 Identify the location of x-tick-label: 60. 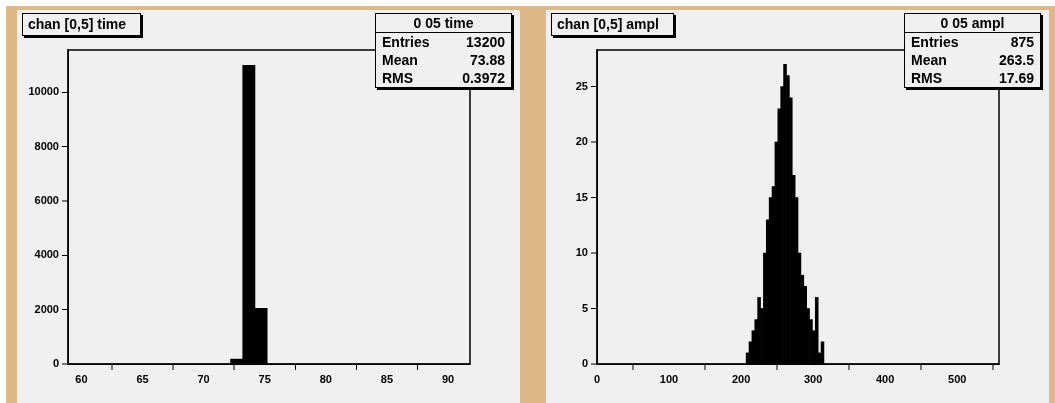
(81, 378).